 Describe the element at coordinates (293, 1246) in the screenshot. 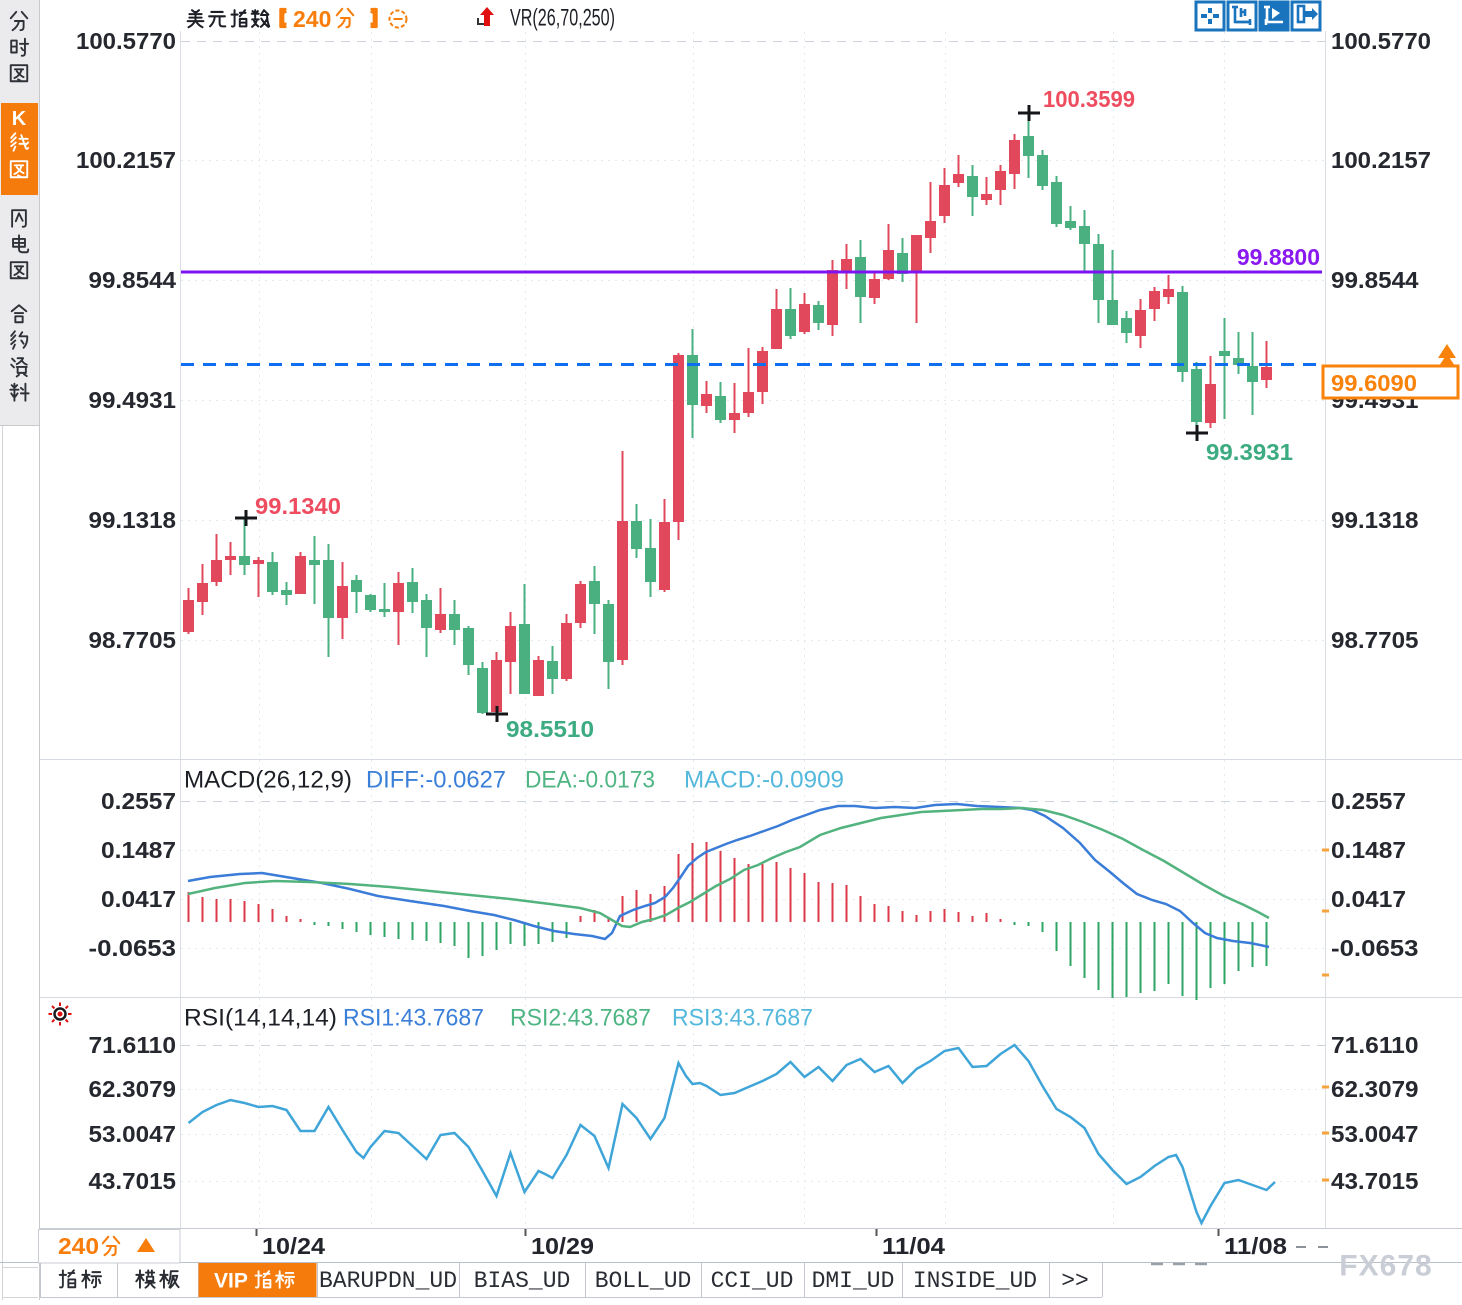

I see `svg-text: 10/24` at that location.